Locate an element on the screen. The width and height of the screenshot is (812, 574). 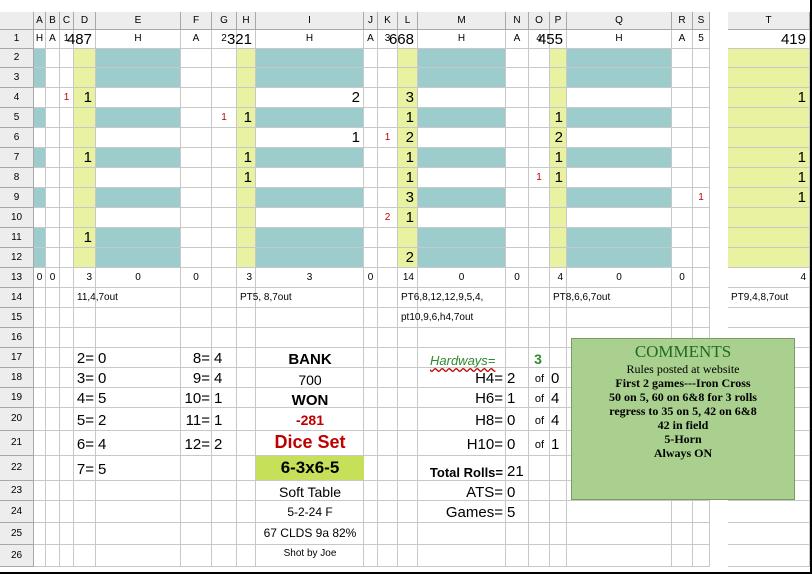
cell-g16 is located at coordinates (224, 338).